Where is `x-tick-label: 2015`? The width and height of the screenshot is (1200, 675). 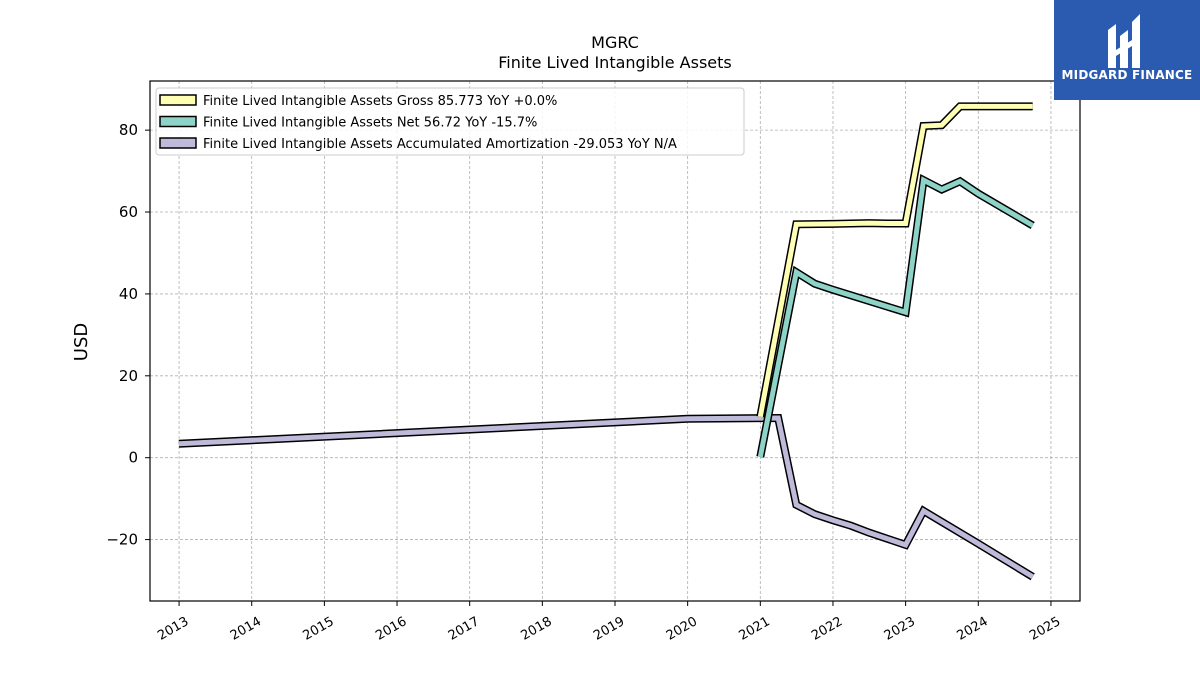
x-tick-label: 2015 is located at coordinates (319, 629).